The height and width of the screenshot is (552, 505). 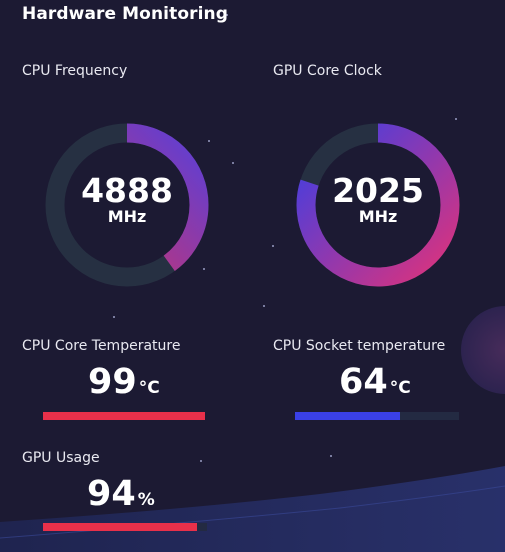 I want to click on gpu-usage-unit: %, so click(x=146, y=500).